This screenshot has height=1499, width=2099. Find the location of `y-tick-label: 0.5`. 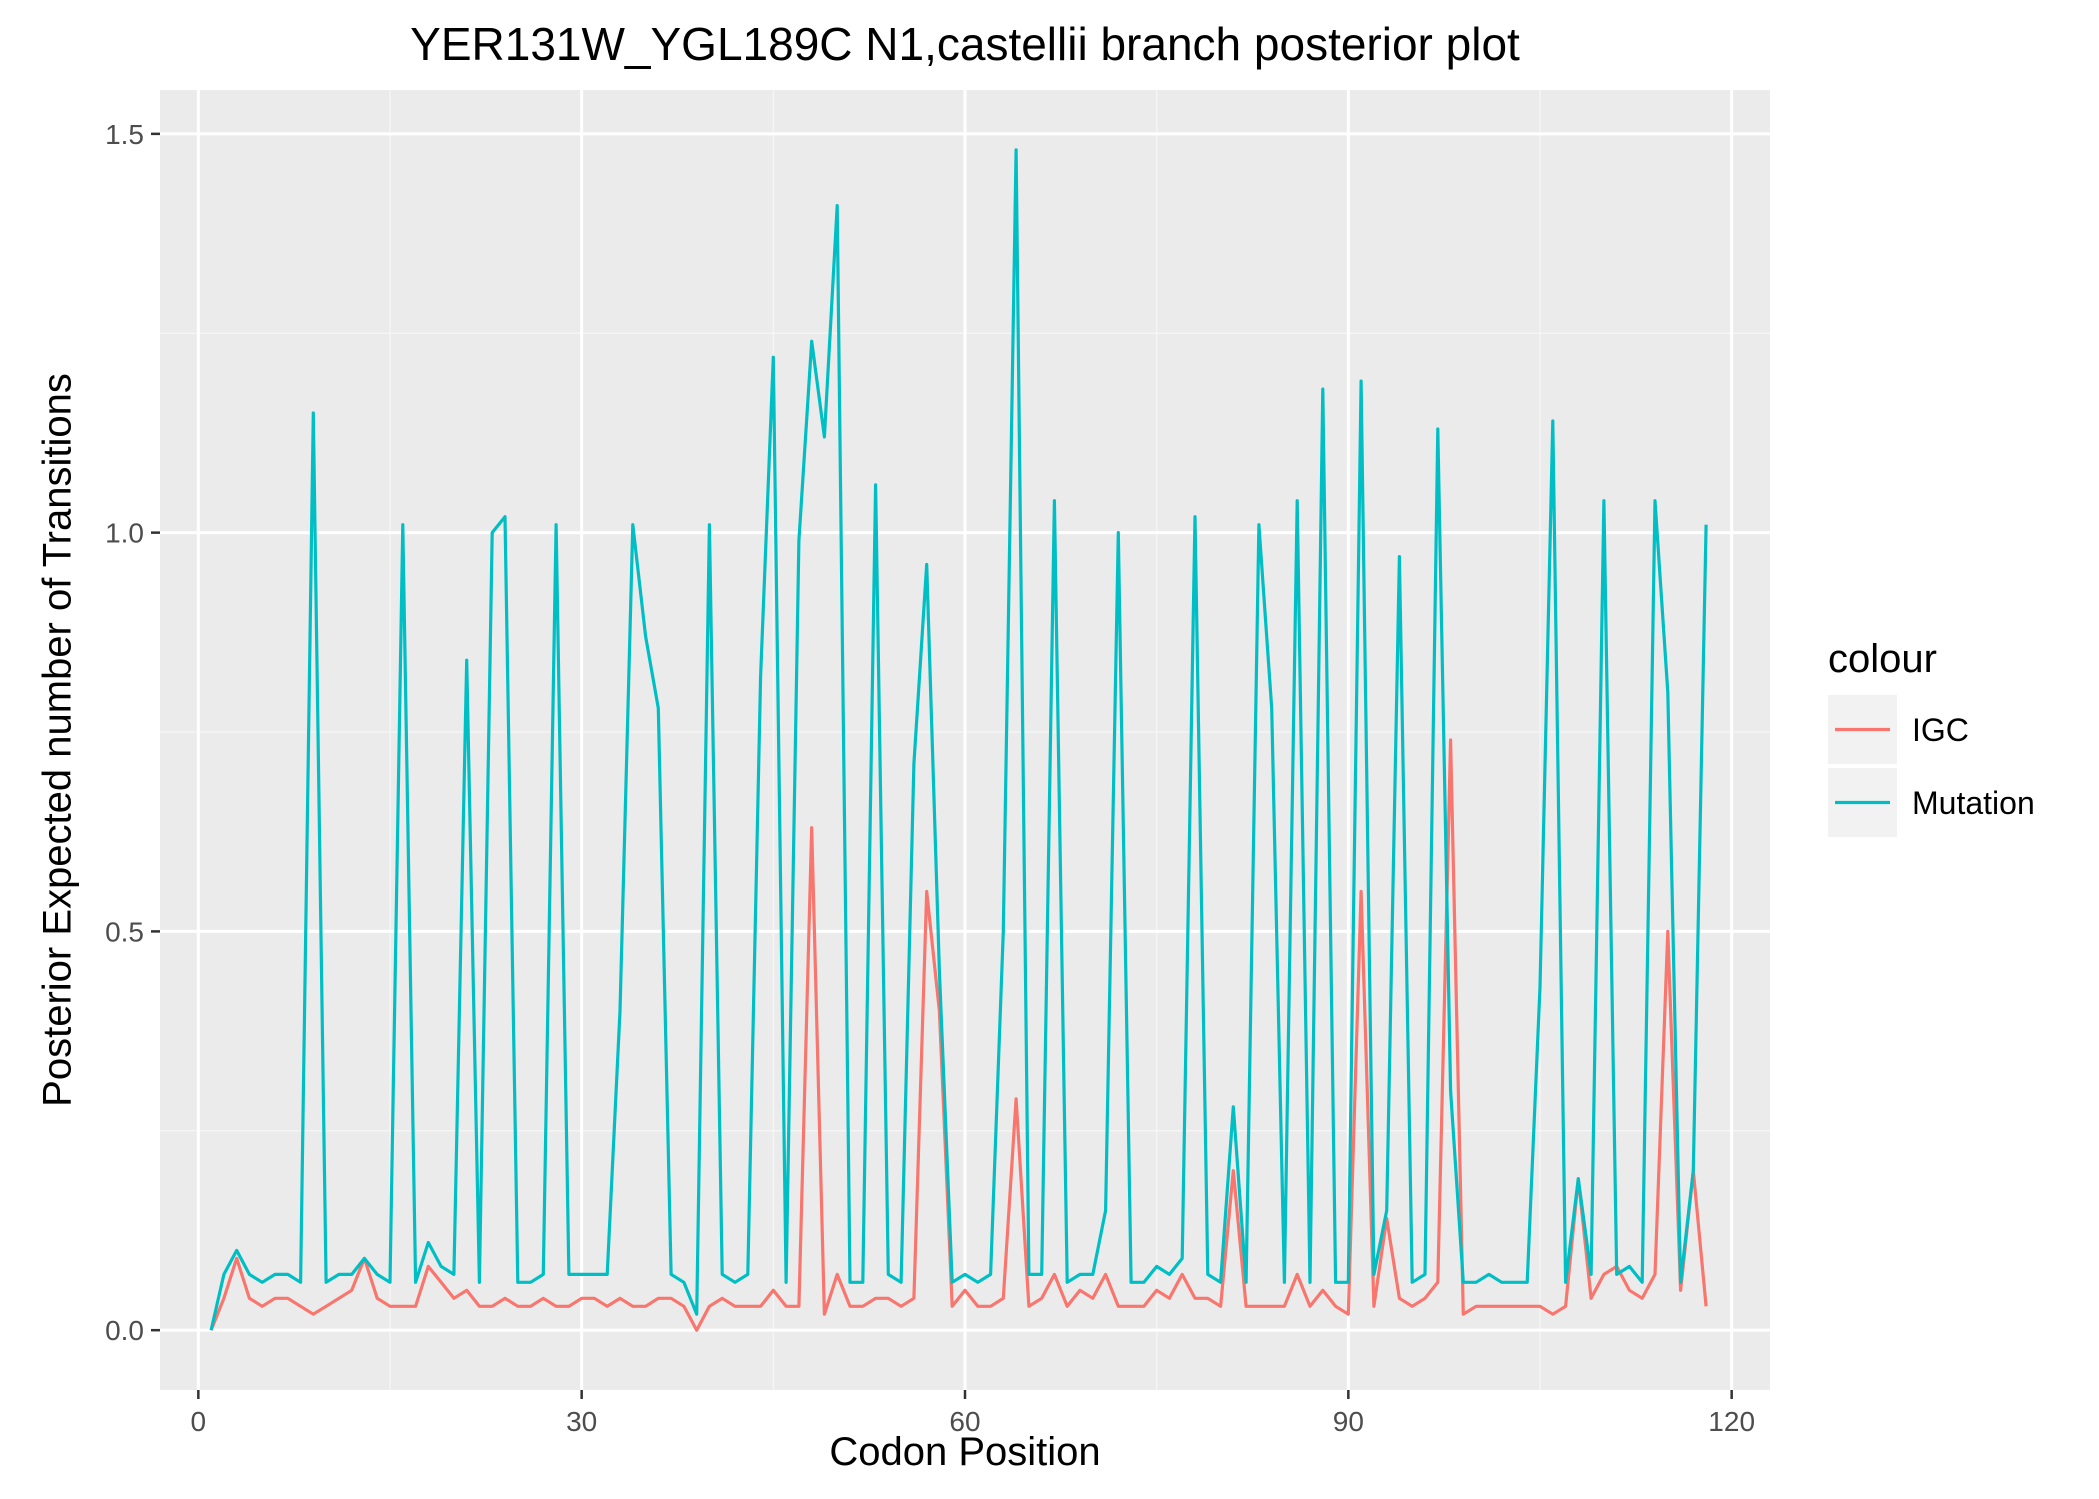

y-tick-label: 0.5 is located at coordinates (124, 931).